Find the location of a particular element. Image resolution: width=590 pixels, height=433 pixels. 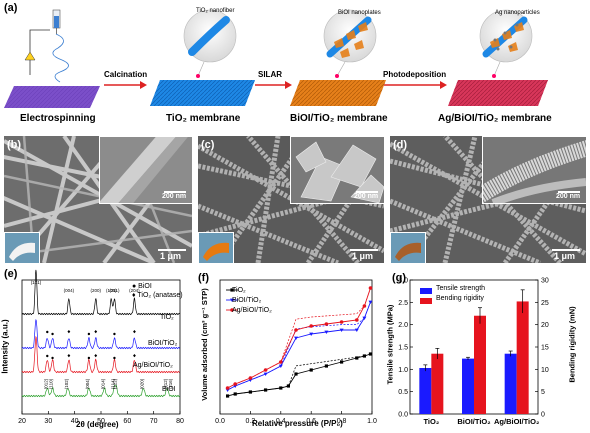

bar-ytick-left-label: 3.0 is located at coordinates (403, 281).